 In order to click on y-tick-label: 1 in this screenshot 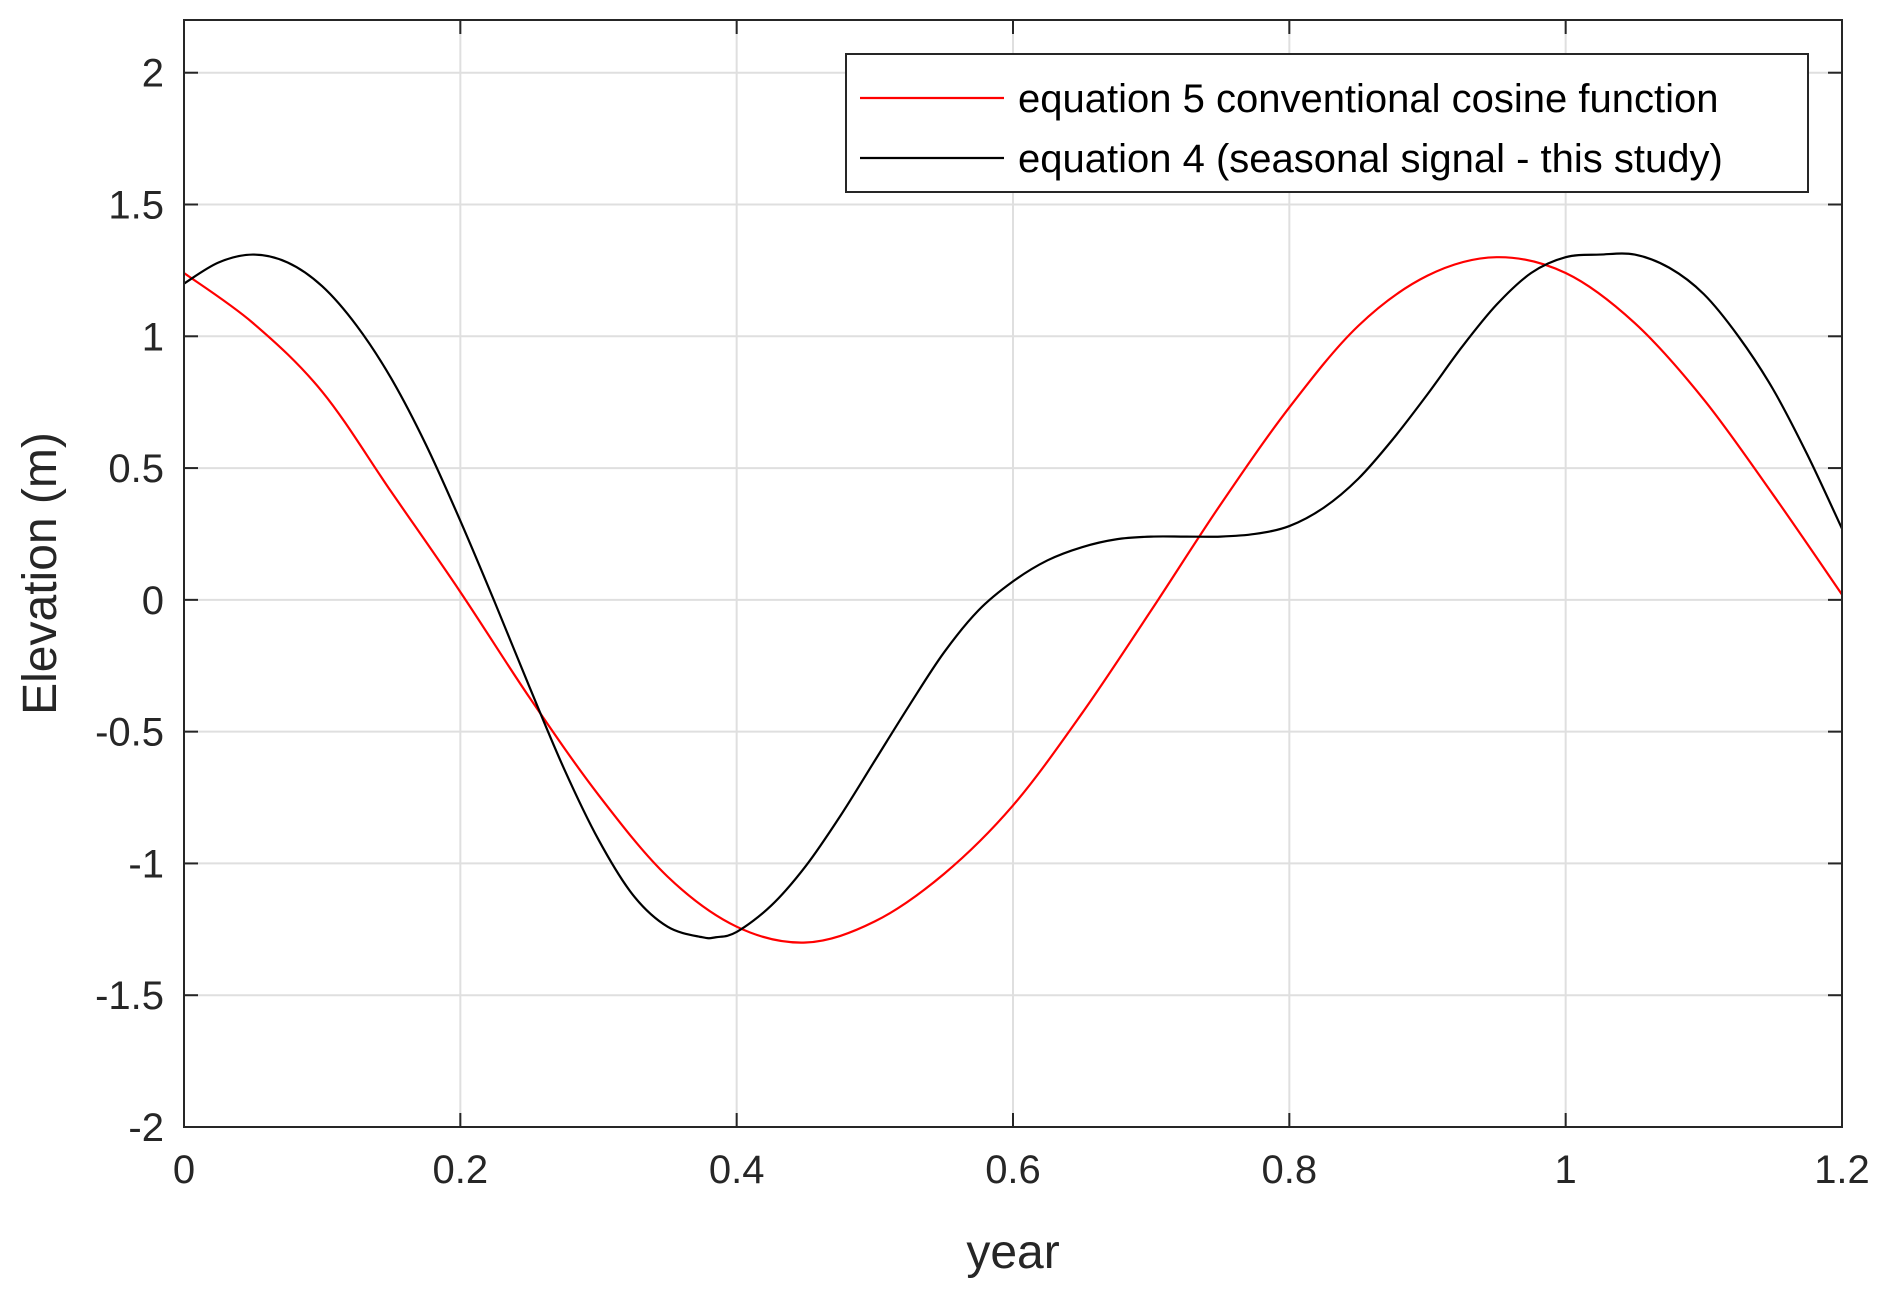, I will do `click(153, 337)`.